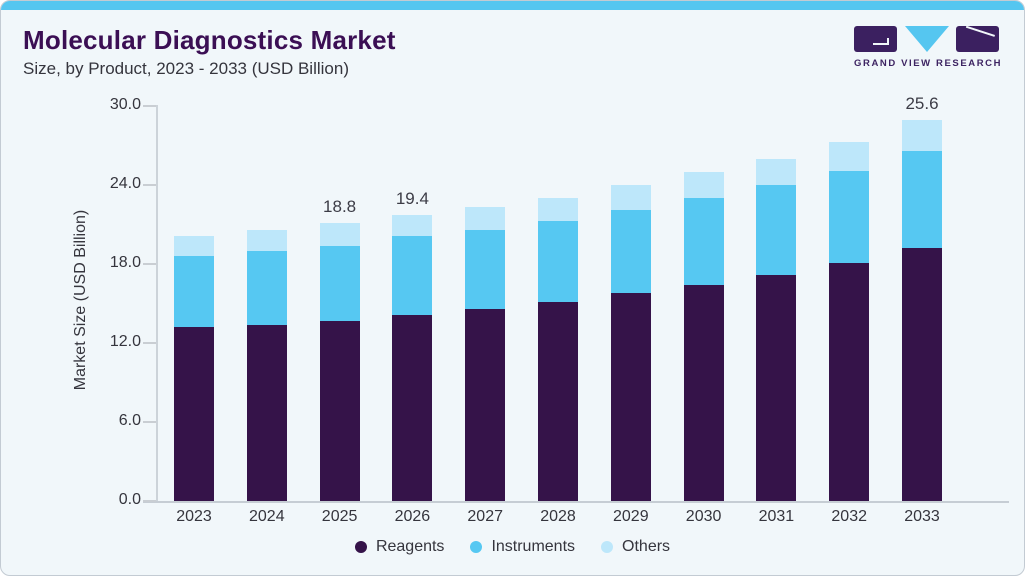  What do you see at coordinates (922, 516) in the screenshot?
I see `x-category-label: 2033` at bounding box center [922, 516].